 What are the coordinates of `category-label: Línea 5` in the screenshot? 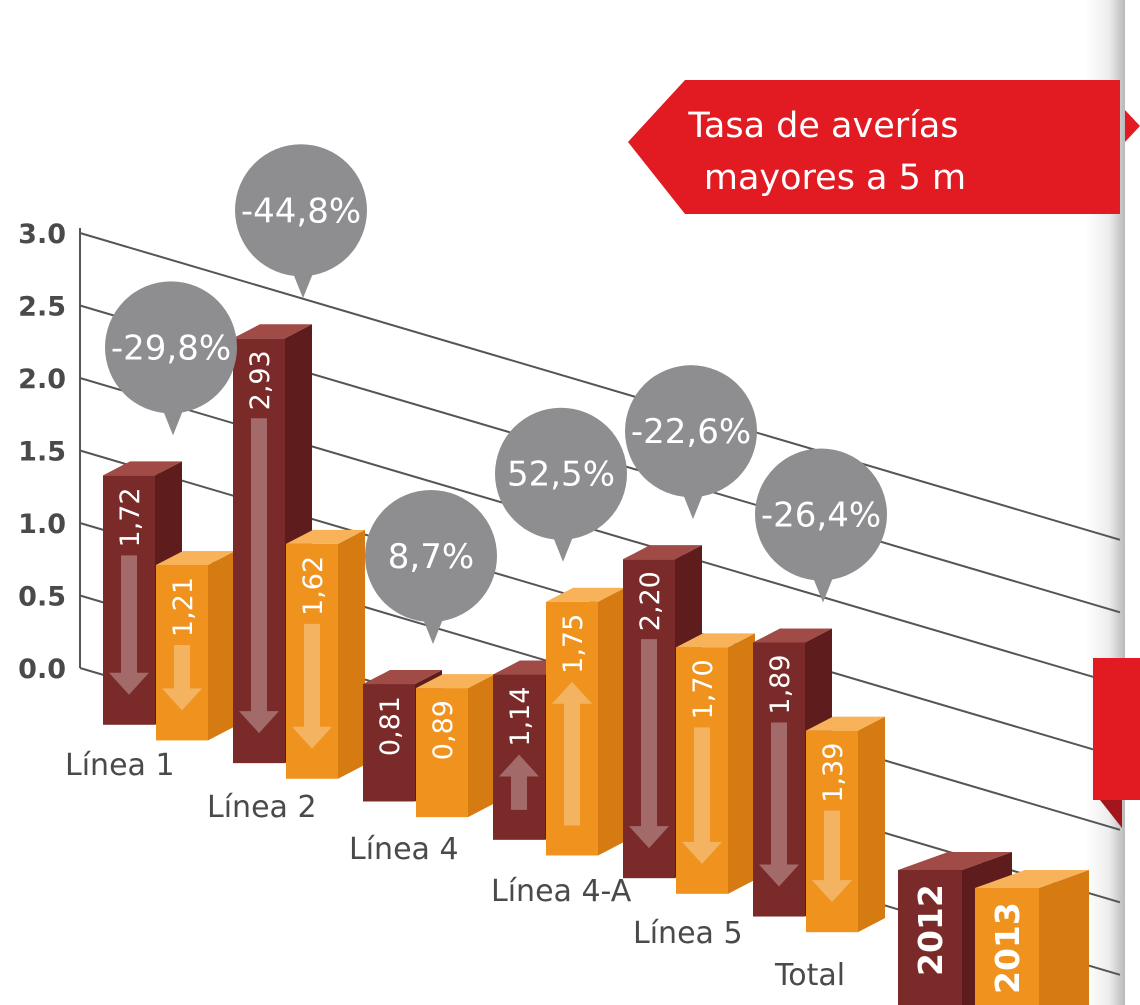 It's located at (688, 933).